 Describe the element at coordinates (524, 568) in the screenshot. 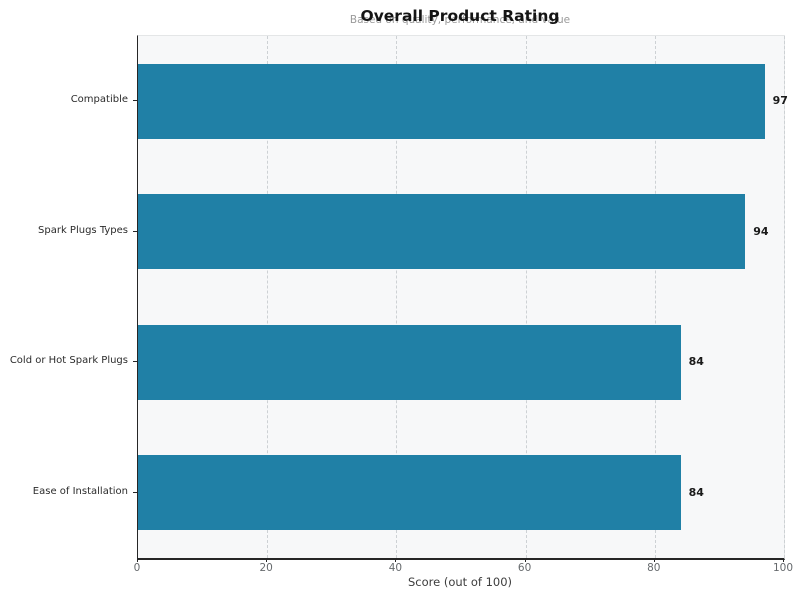

I see `x-tick-label: 60` at that location.